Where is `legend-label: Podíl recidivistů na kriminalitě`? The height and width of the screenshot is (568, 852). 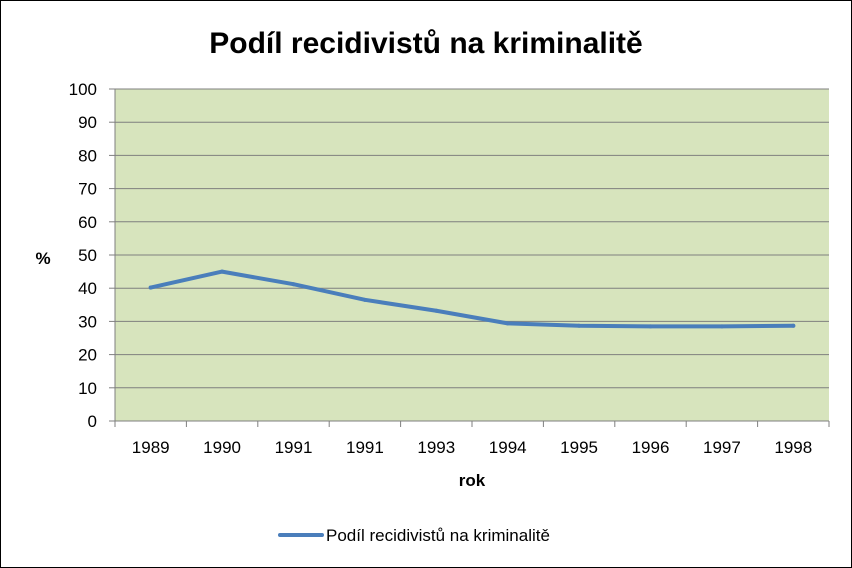
legend-label: Podíl recidivistů na kriminalitě is located at coordinates (438, 535).